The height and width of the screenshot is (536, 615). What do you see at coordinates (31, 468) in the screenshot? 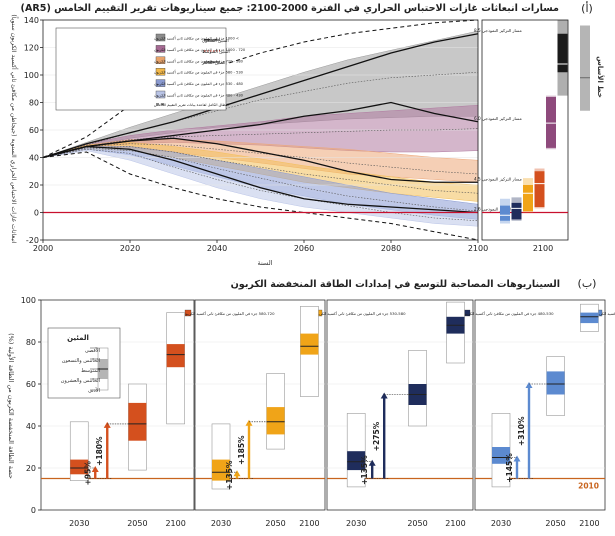
I see `b-y-tick-label: 20` at bounding box center [31, 468].